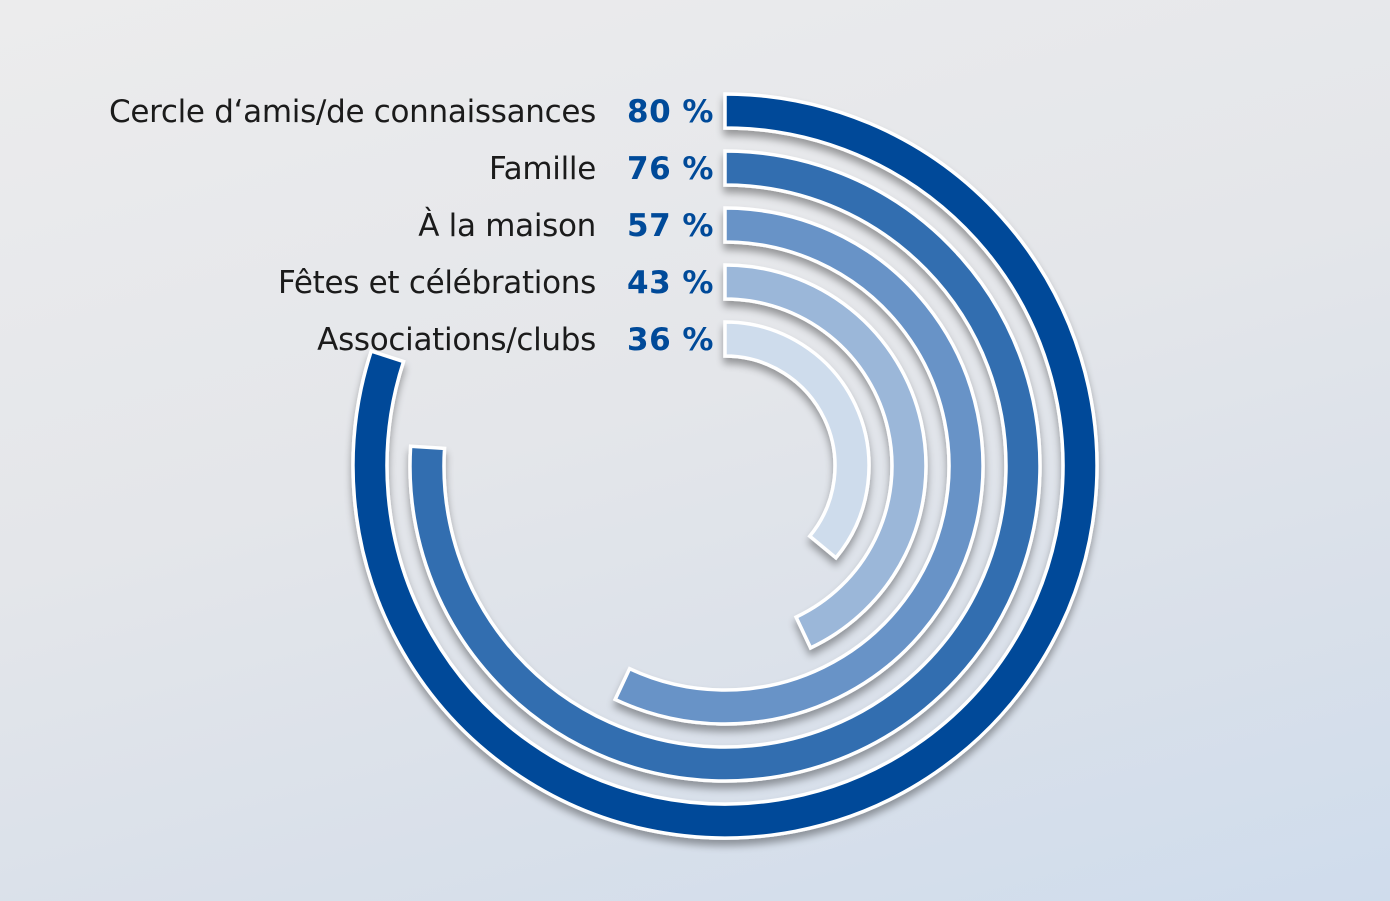 The image size is (1390, 901). I want to click on category-label-4: Fêtes et célébrations, so click(437, 283).